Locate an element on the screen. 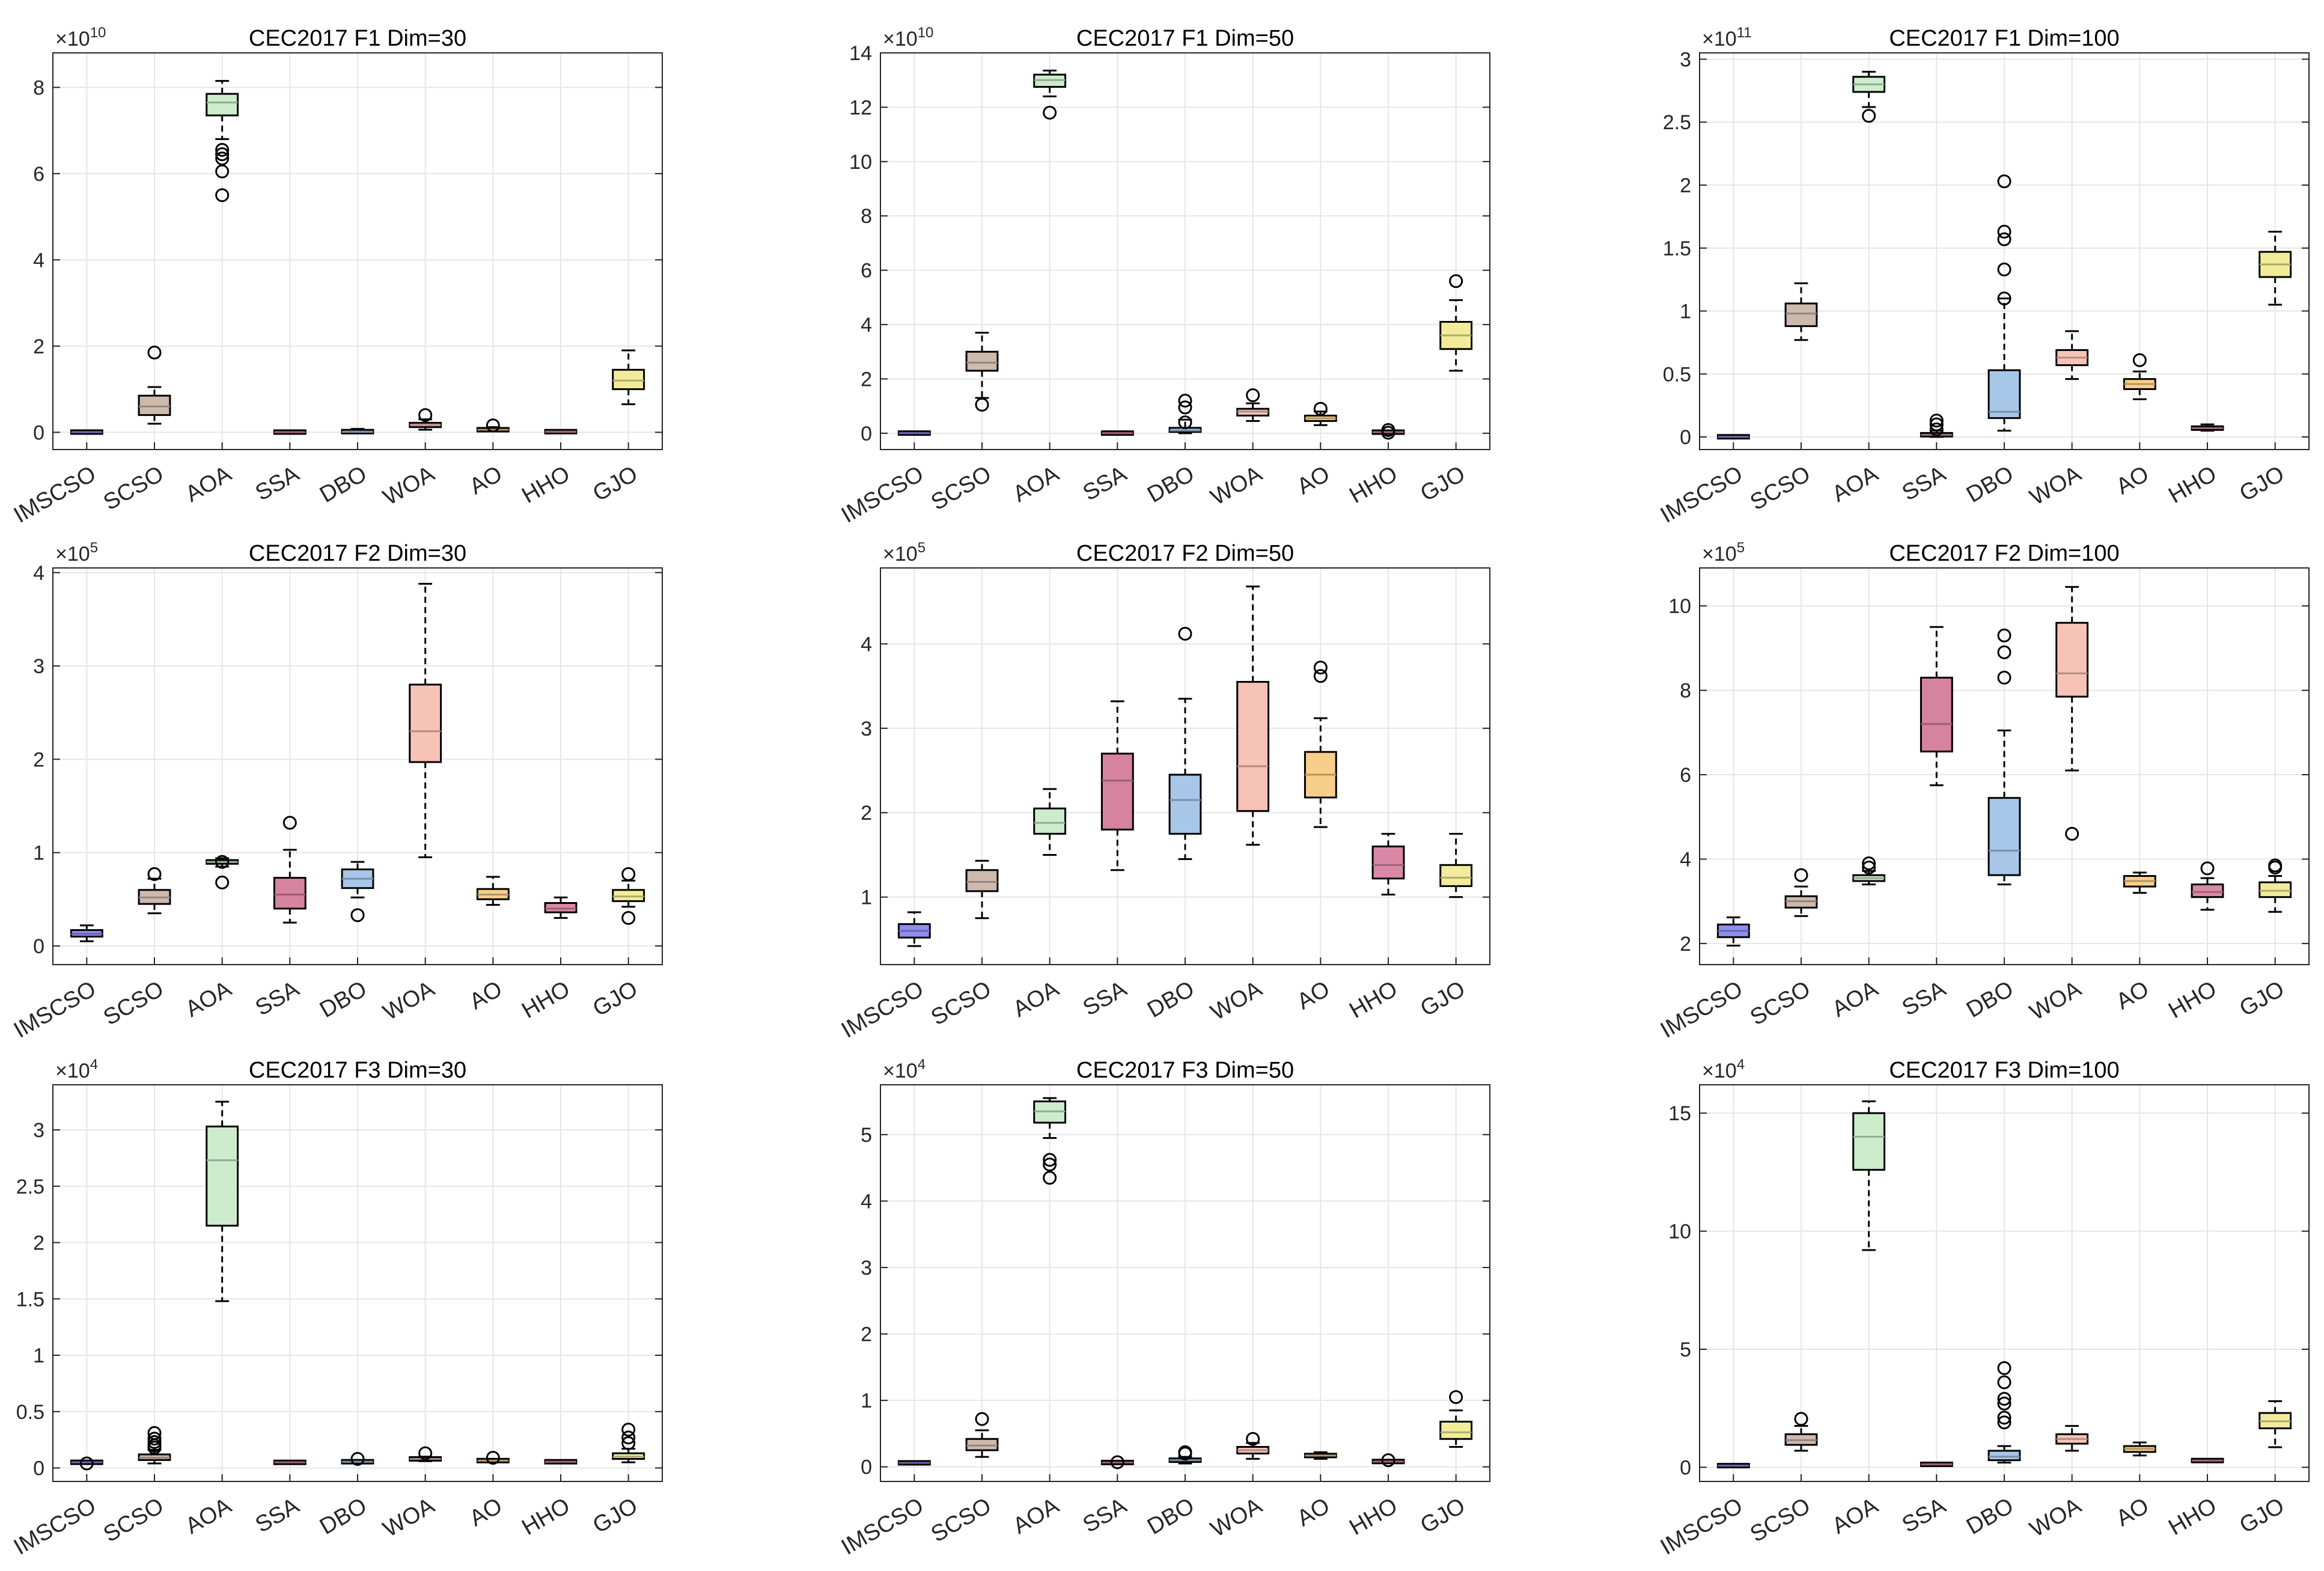 The width and height of the screenshot is (2324, 1571). subplot-title: CEC2017 F3 Dim=50 is located at coordinates (1185, 1071).